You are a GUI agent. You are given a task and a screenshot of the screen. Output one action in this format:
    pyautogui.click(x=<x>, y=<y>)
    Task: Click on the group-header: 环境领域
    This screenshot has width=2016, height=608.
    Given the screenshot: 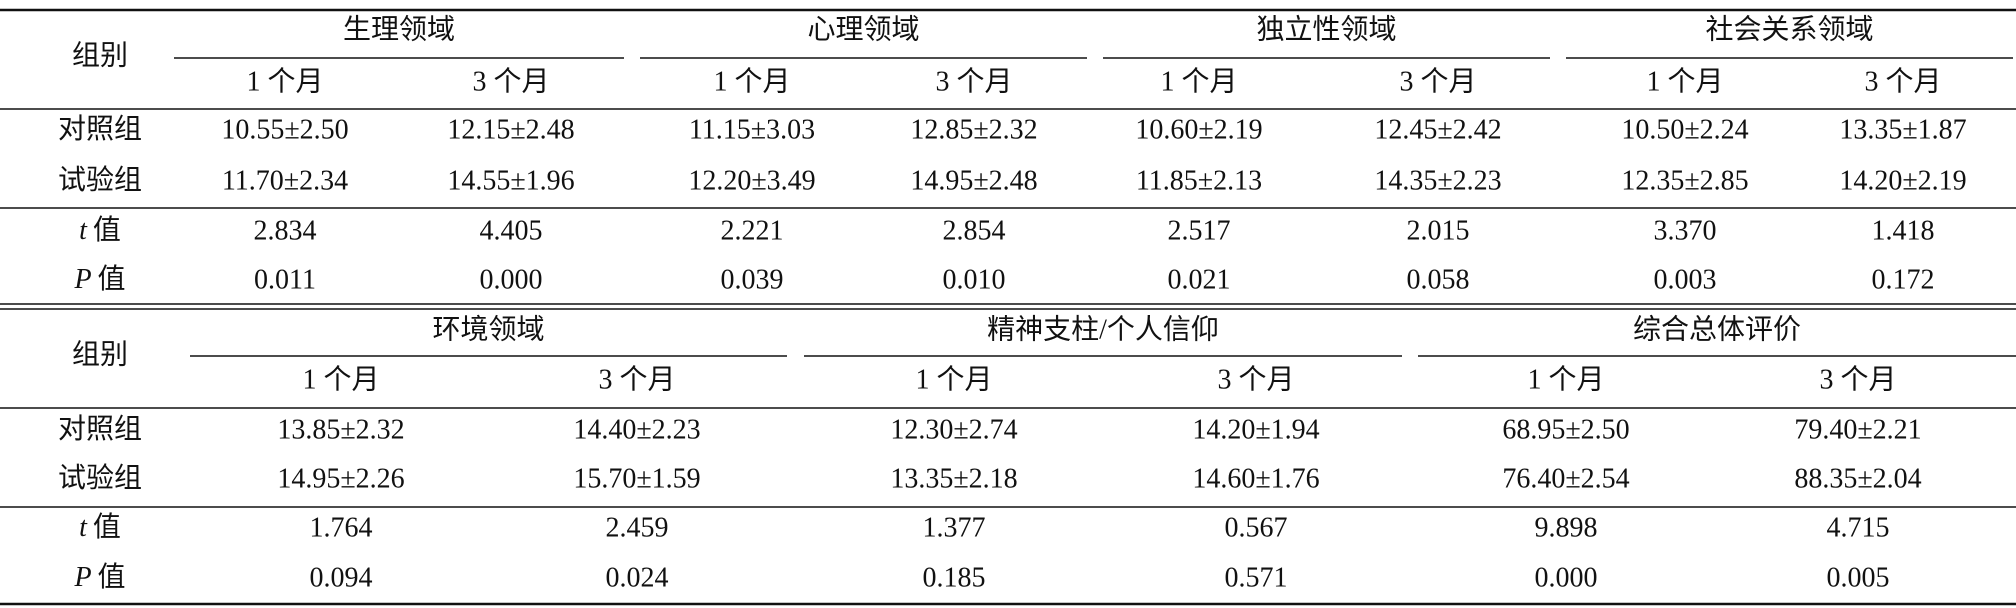 What is the action you would take?
    pyautogui.click(x=488, y=329)
    